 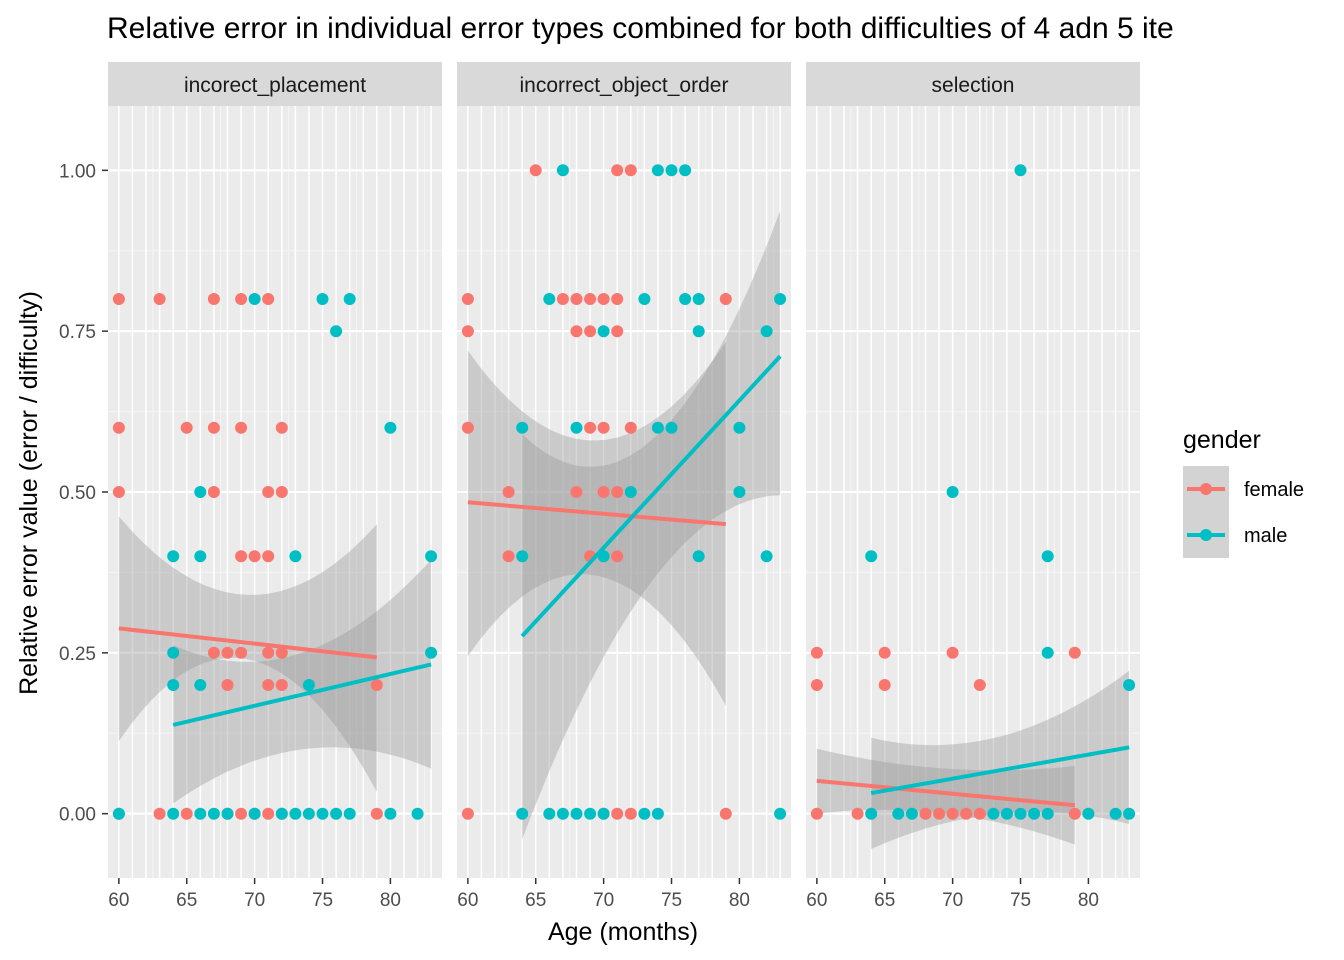 What do you see at coordinates (1265, 536) in the screenshot?
I see `legend-label-male: male` at bounding box center [1265, 536].